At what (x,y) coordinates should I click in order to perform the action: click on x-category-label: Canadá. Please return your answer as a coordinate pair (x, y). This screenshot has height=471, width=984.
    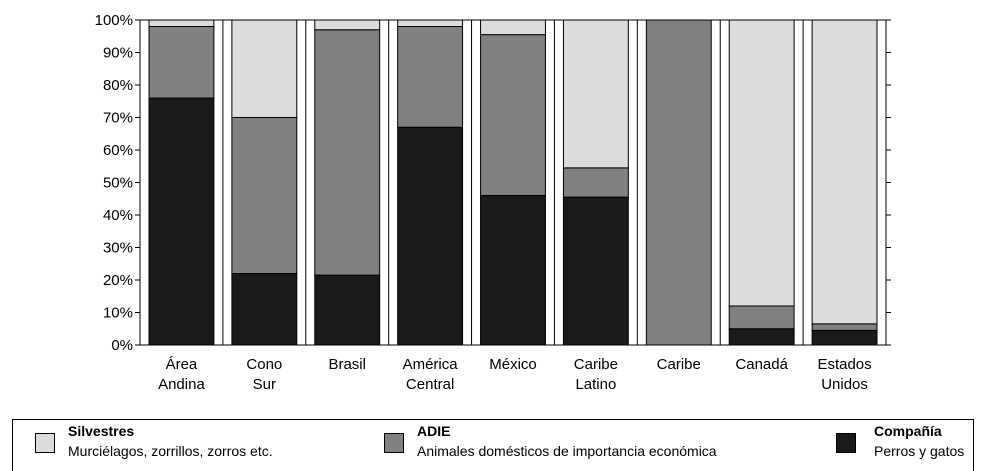
    Looking at the image, I should click on (761, 364).